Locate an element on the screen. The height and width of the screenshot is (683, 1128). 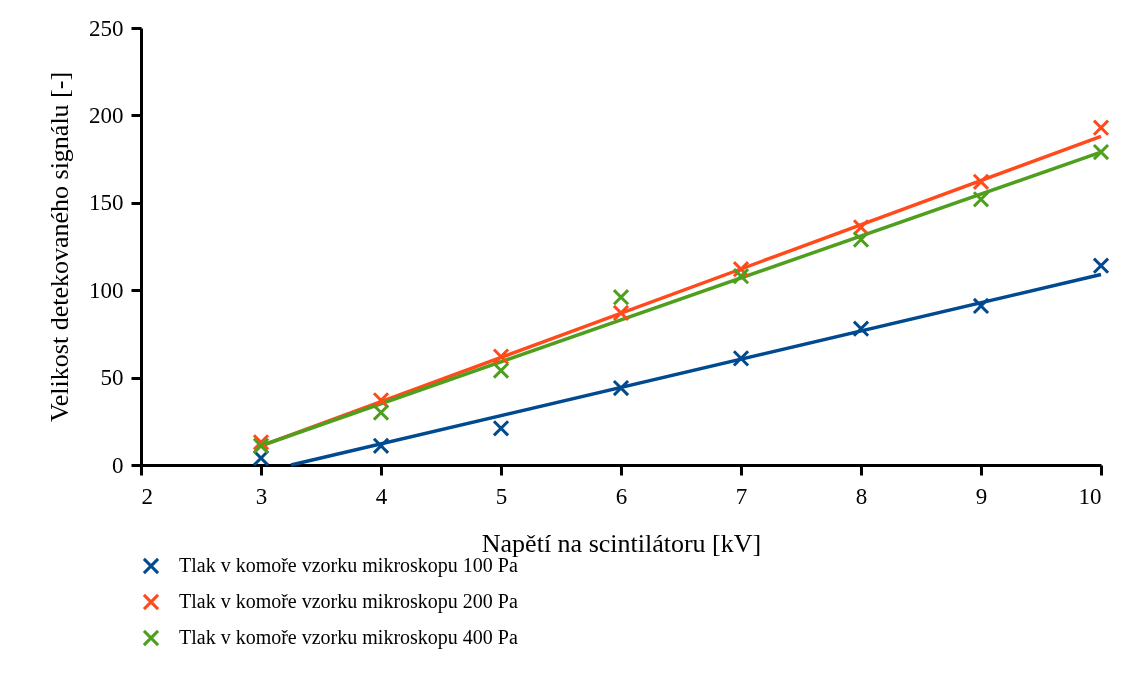
legend-label: Tlak v komoře vzorku mikroskopu 200 Pa is located at coordinates (348, 601).